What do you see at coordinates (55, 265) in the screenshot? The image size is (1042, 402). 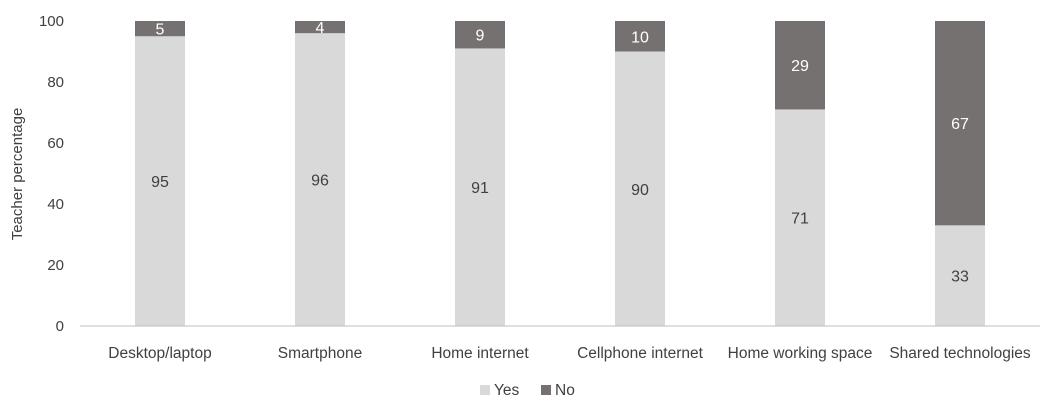 I see `y-tick-label: 20` at bounding box center [55, 265].